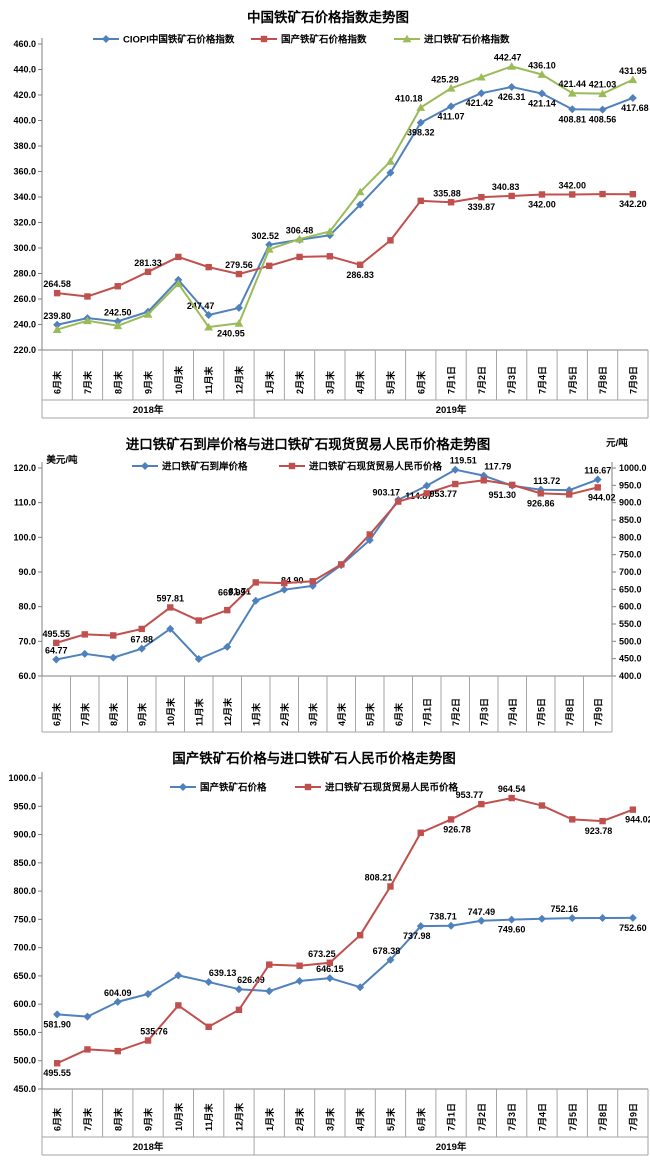  What do you see at coordinates (87, 1119) in the screenshot?
I see `x-tick-label: 7月末` at bounding box center [87, 1119].